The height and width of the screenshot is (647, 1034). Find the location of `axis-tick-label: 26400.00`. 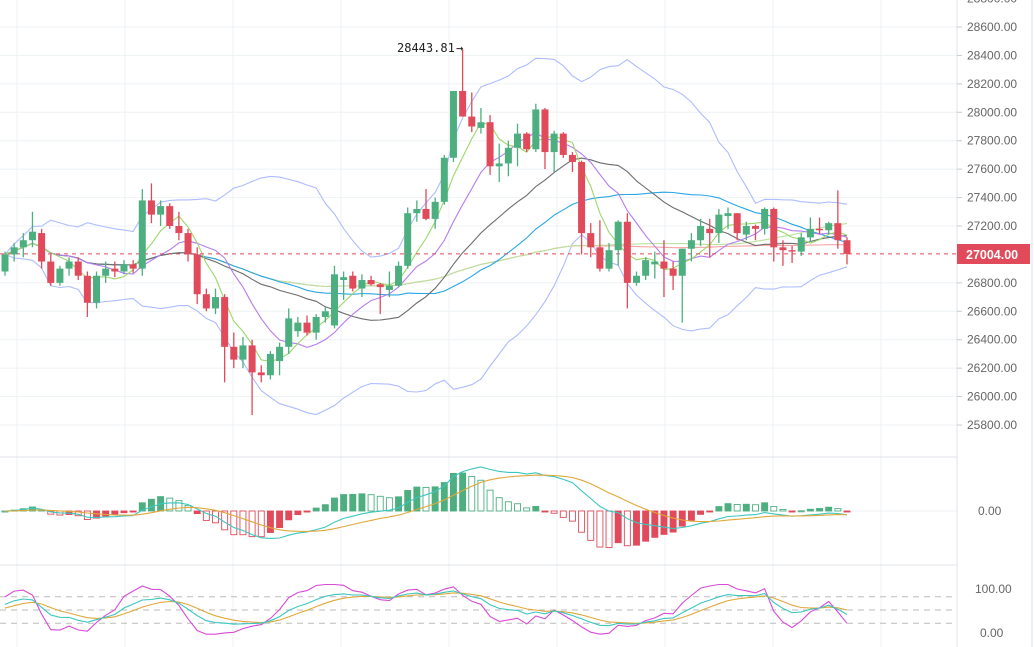

axis-tick-label: 26400.00 is located at coordinates (992, 340).